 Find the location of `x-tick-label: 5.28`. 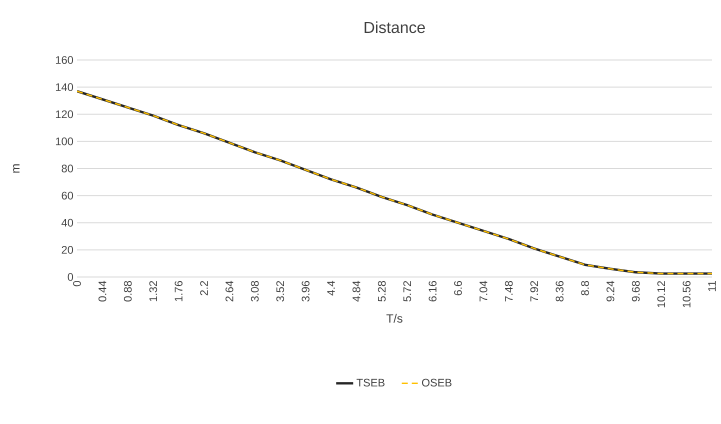

x-tick-label: 5.28 is located at coordinates (382, 291).